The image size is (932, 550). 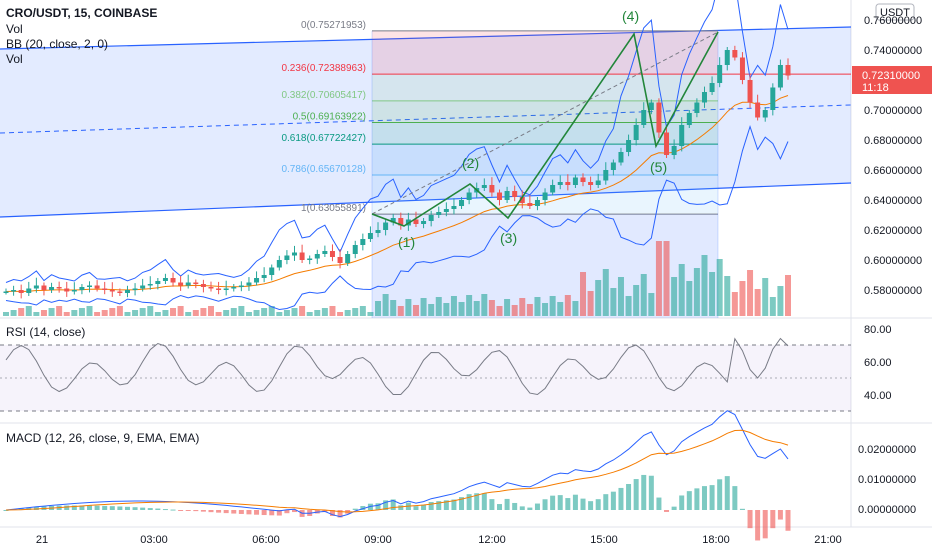 I want to click on macd-legend: MACD (12, 26, close, 9, EMA, EMA), so click(x=102, y=438).